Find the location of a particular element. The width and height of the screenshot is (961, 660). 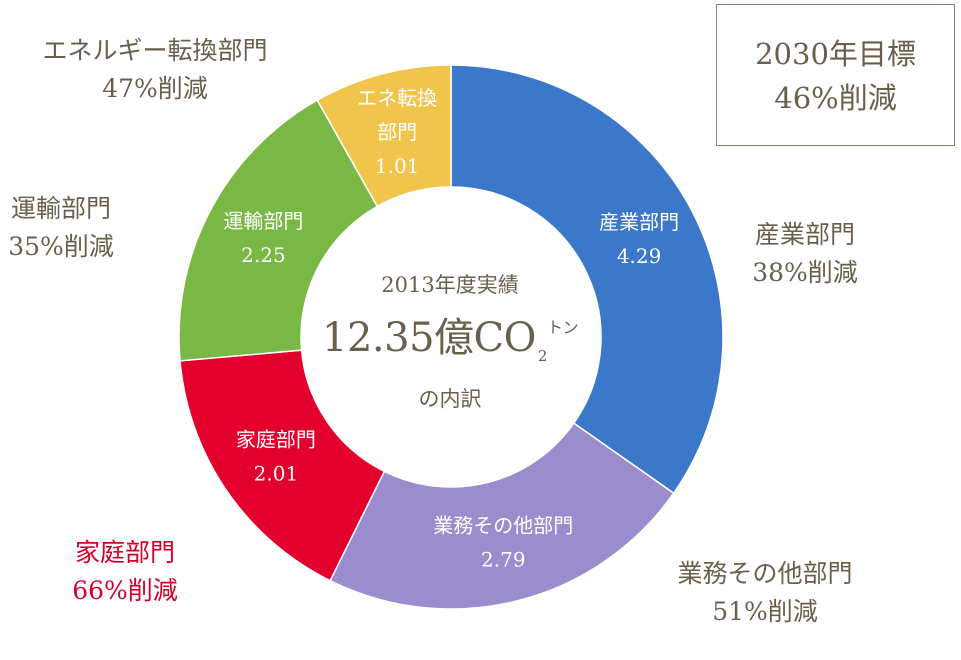

goal-title: 2030年目標 is located at coordinates (835, 54).